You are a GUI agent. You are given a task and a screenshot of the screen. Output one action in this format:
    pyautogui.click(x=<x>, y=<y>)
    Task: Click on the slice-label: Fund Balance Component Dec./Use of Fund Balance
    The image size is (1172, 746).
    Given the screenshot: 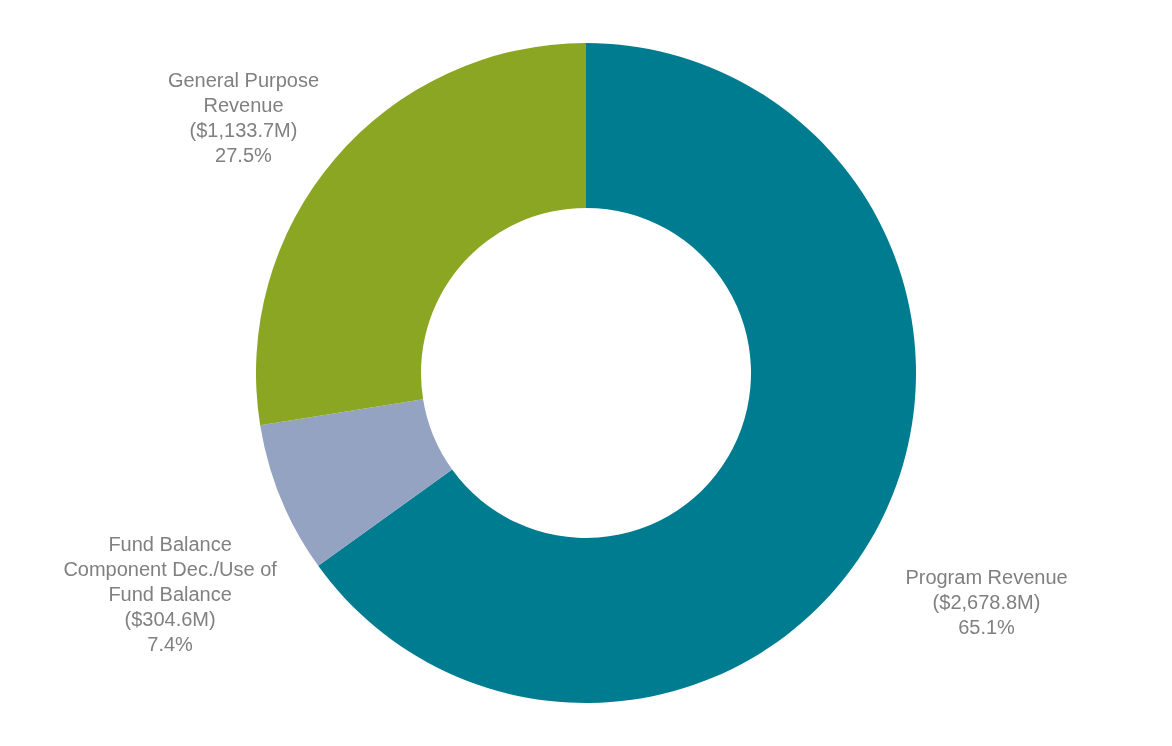 What is the action you would take?
    pyautogui.click(x=170, y=568)
    